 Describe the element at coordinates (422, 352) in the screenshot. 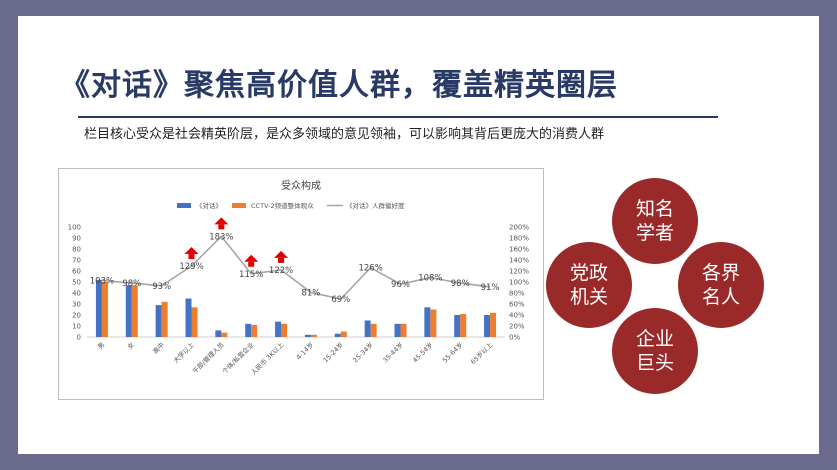

I see `x-tick-label: 45-54岁` at that location.